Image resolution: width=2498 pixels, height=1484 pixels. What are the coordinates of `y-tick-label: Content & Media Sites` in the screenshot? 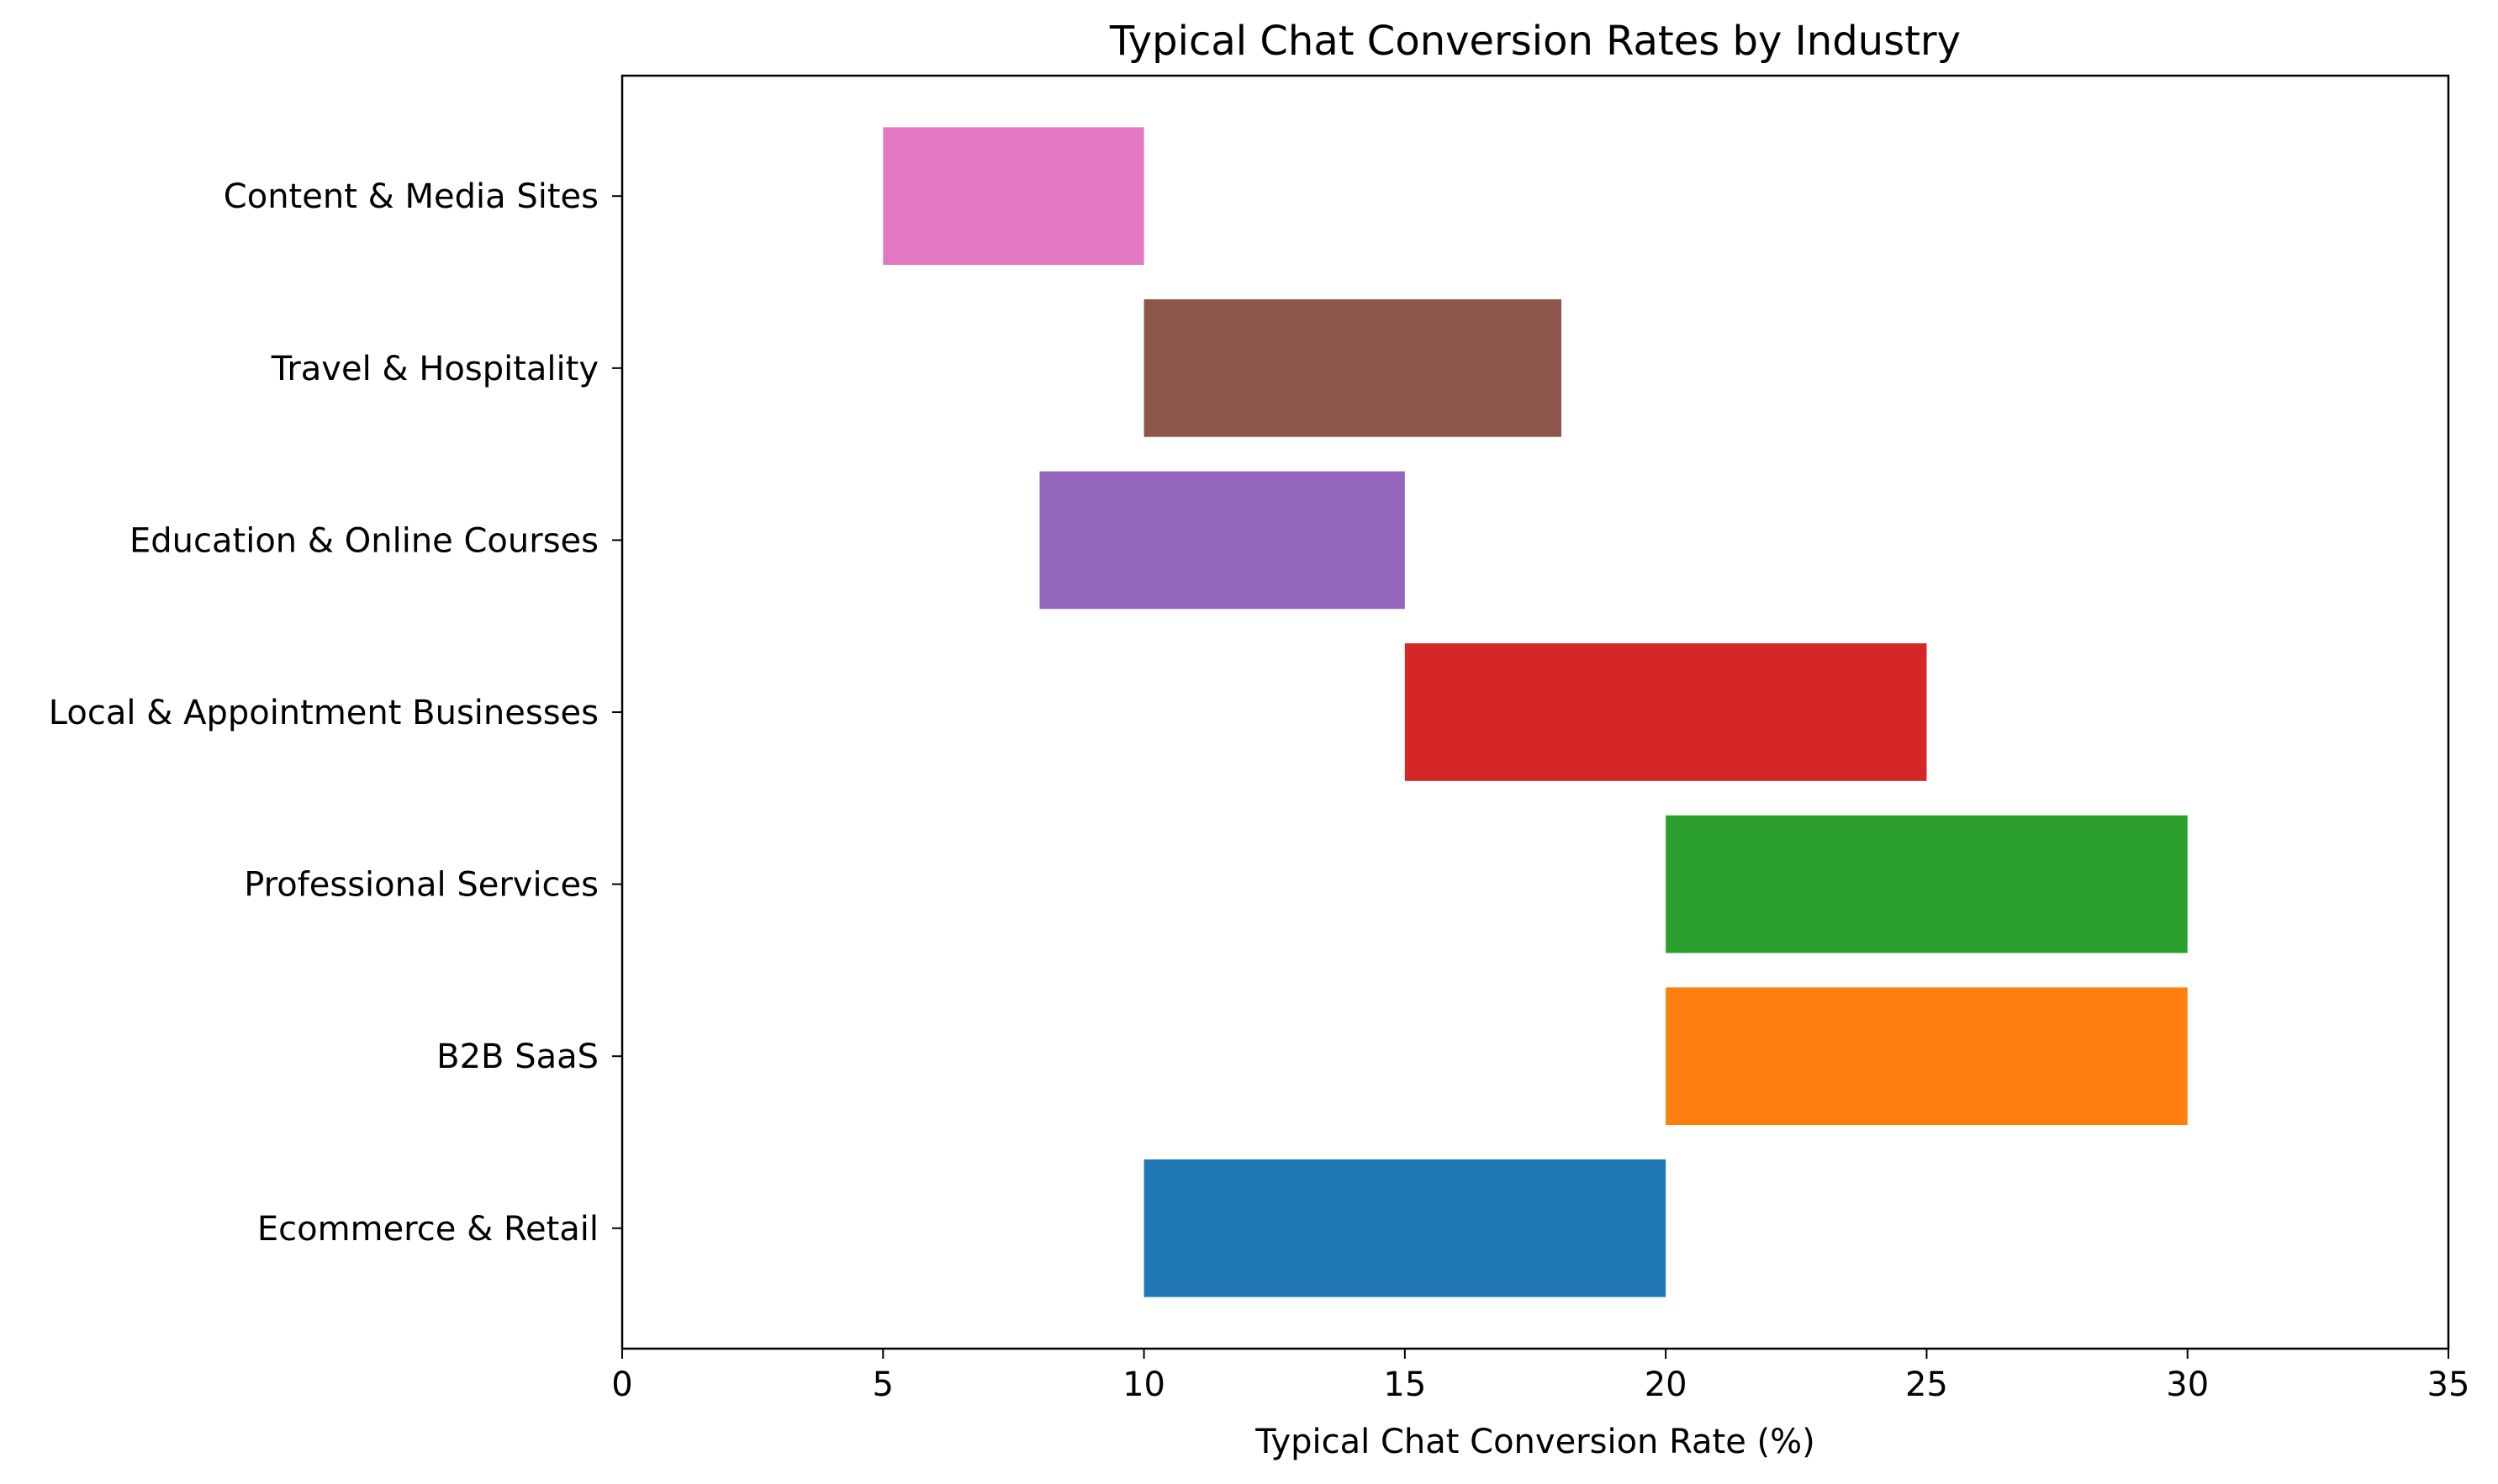 It's located at (411, 196).